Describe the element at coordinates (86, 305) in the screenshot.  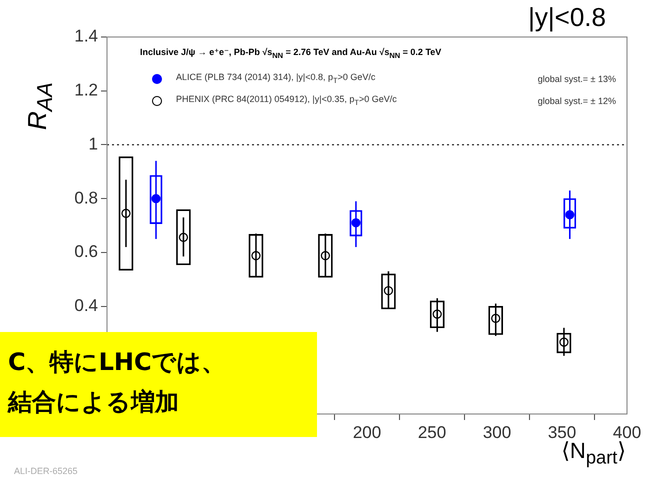
I see `y-tick-label: 0.4` at that location.